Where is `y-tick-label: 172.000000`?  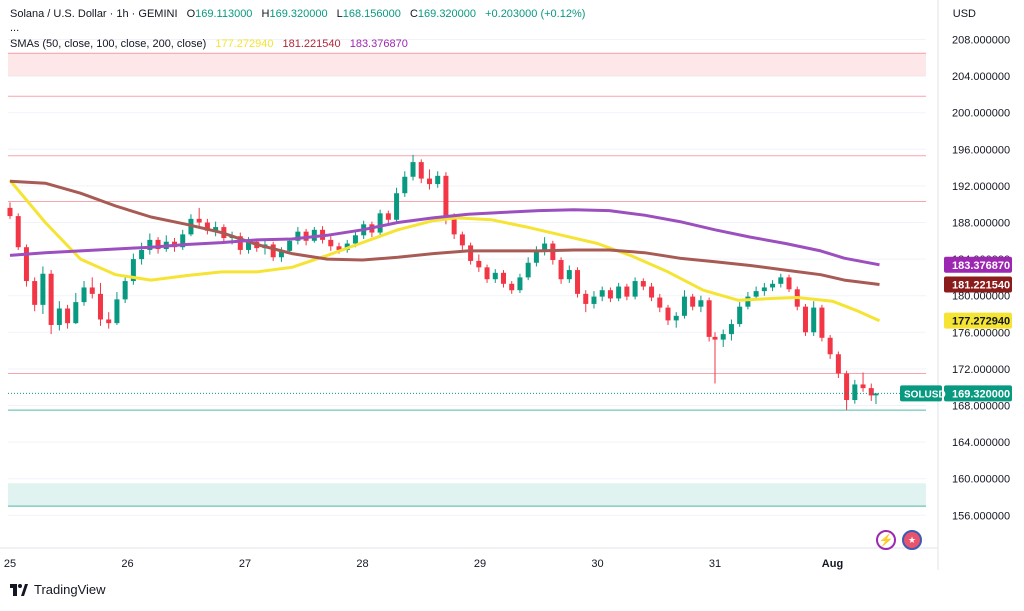
y-tick-label: 172.000000 is located at coordinates (981, 370).